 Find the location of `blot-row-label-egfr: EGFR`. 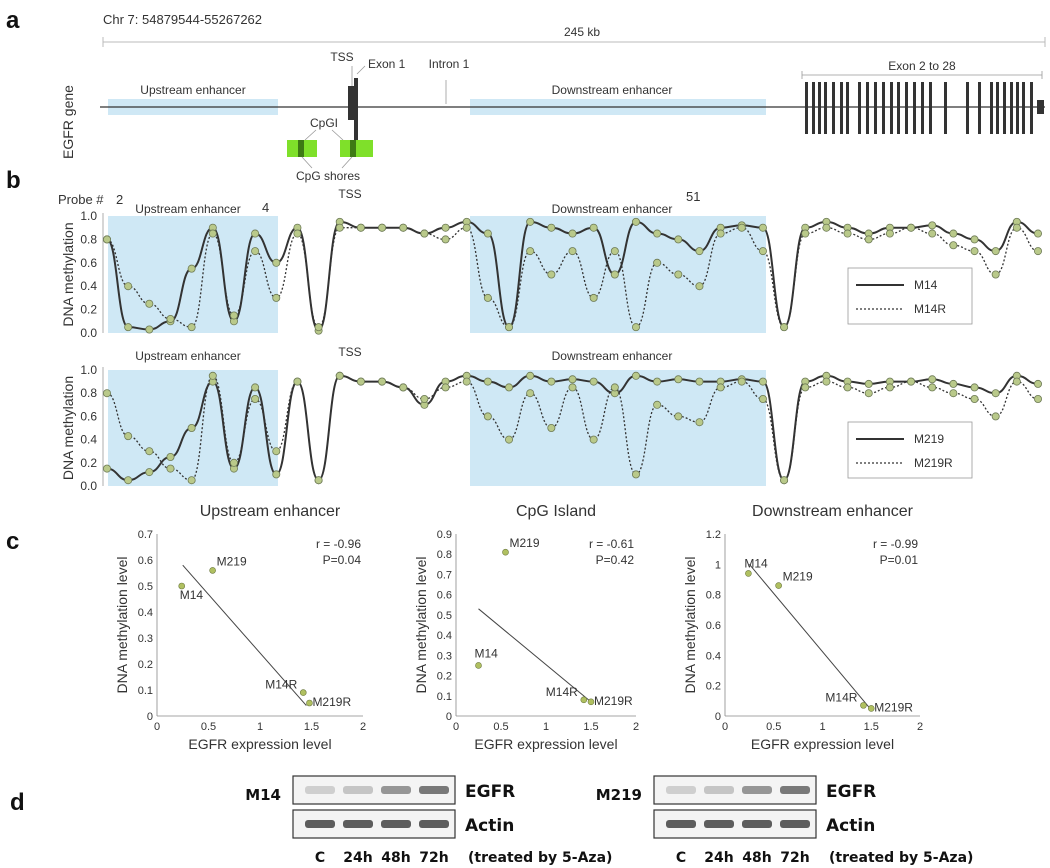

blot-row-label-egfr: EGFR is located at coordinates (851, 792).